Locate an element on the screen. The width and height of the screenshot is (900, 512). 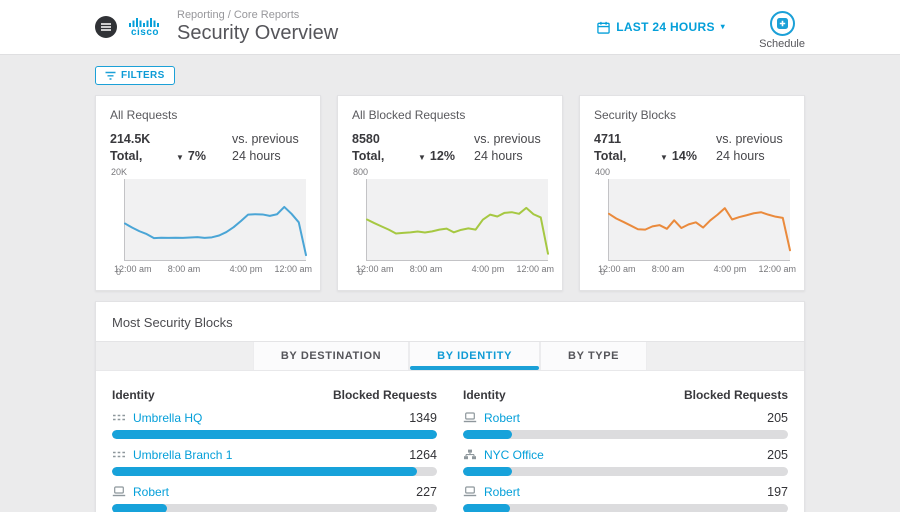
schedule-button: Schedule is located at coordinates (782, 30).